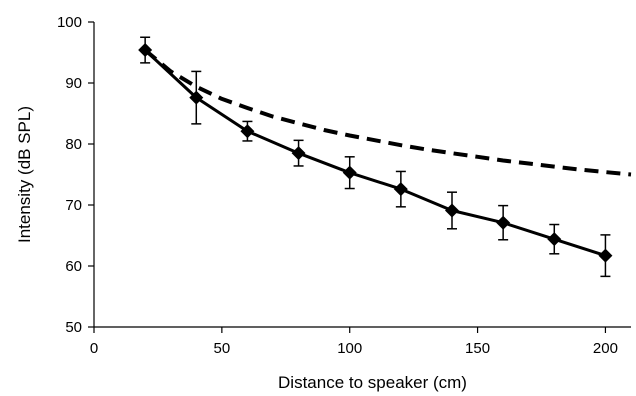 The height and width of the screenshot is (396, 636). I want to click on y-tick-label: 50, so click(73, 327).